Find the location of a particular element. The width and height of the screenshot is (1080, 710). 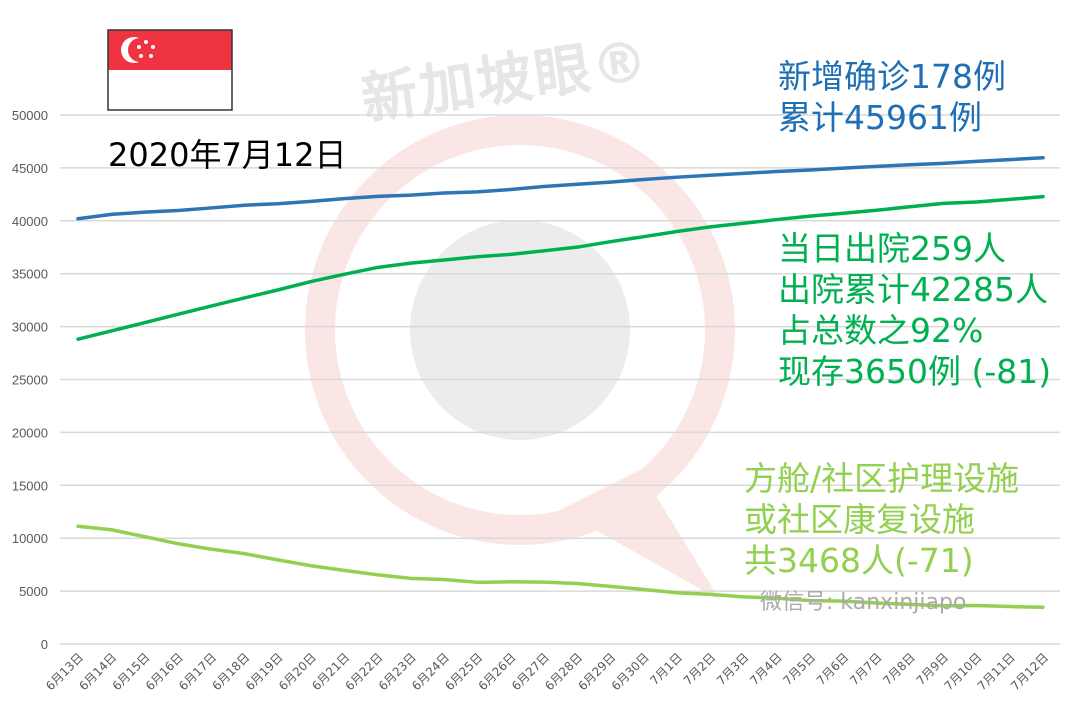

facilities-annotation: 方舱/社区护理设施 或社区康复设施 共3468人(-71) is located at coordinates (881, 519).